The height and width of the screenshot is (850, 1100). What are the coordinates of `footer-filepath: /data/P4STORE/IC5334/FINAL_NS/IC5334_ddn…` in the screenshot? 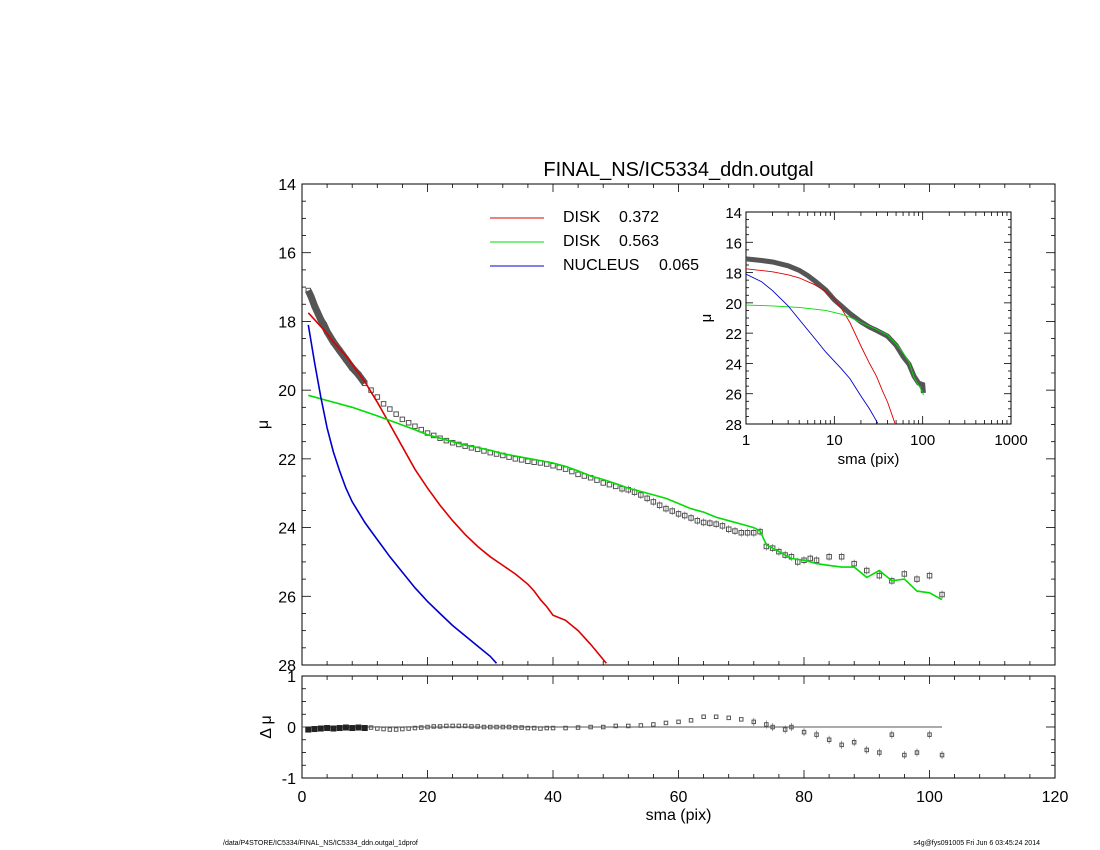 It's located at (320, 843).